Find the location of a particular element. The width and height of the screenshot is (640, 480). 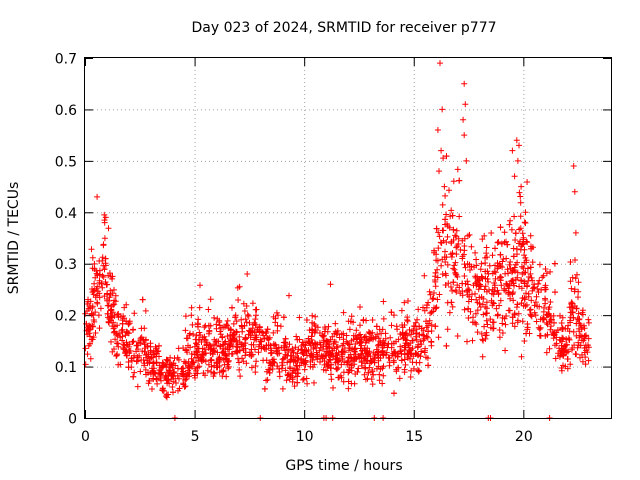

y-tick-label: 0.1 is located at coordinates (66, 368).